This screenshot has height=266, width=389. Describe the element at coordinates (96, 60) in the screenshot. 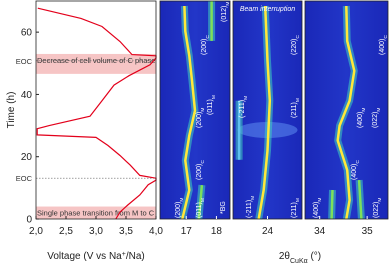

I see `band-label: Decrease of cell volume of C phase` at that location.